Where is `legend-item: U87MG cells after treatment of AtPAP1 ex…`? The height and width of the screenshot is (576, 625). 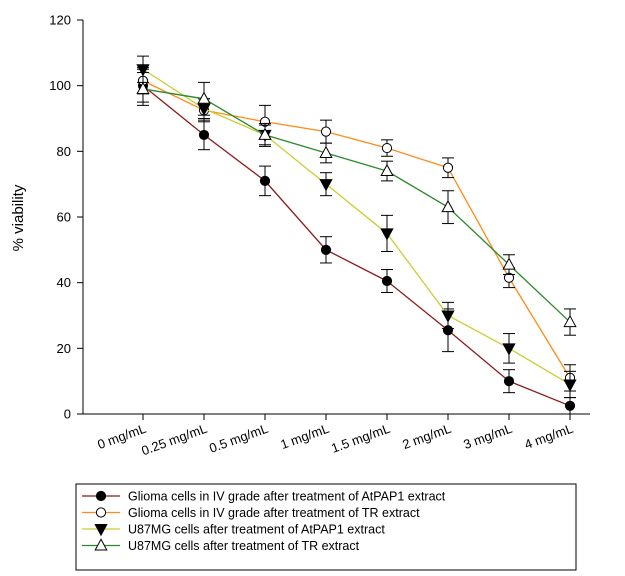
legend-item: U87MG cells after treatment of AtPAP1 ex… is located at coordinates (233, 530).